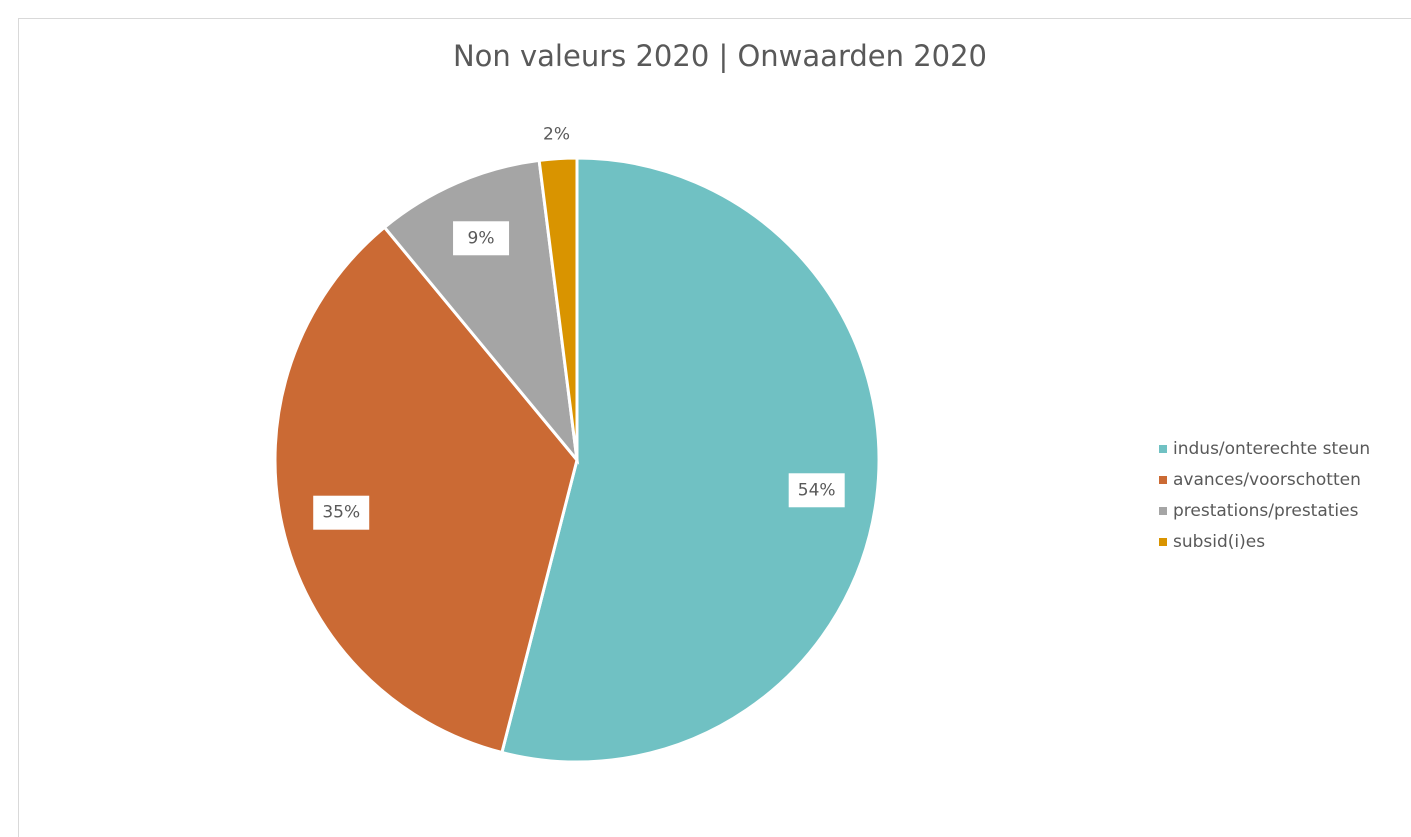 This screenshot has height=837, width=1411. Describe the element at coordinates (1267, 480) in the screenshot. I see `legend-label: avances/voorschotten` at that location.